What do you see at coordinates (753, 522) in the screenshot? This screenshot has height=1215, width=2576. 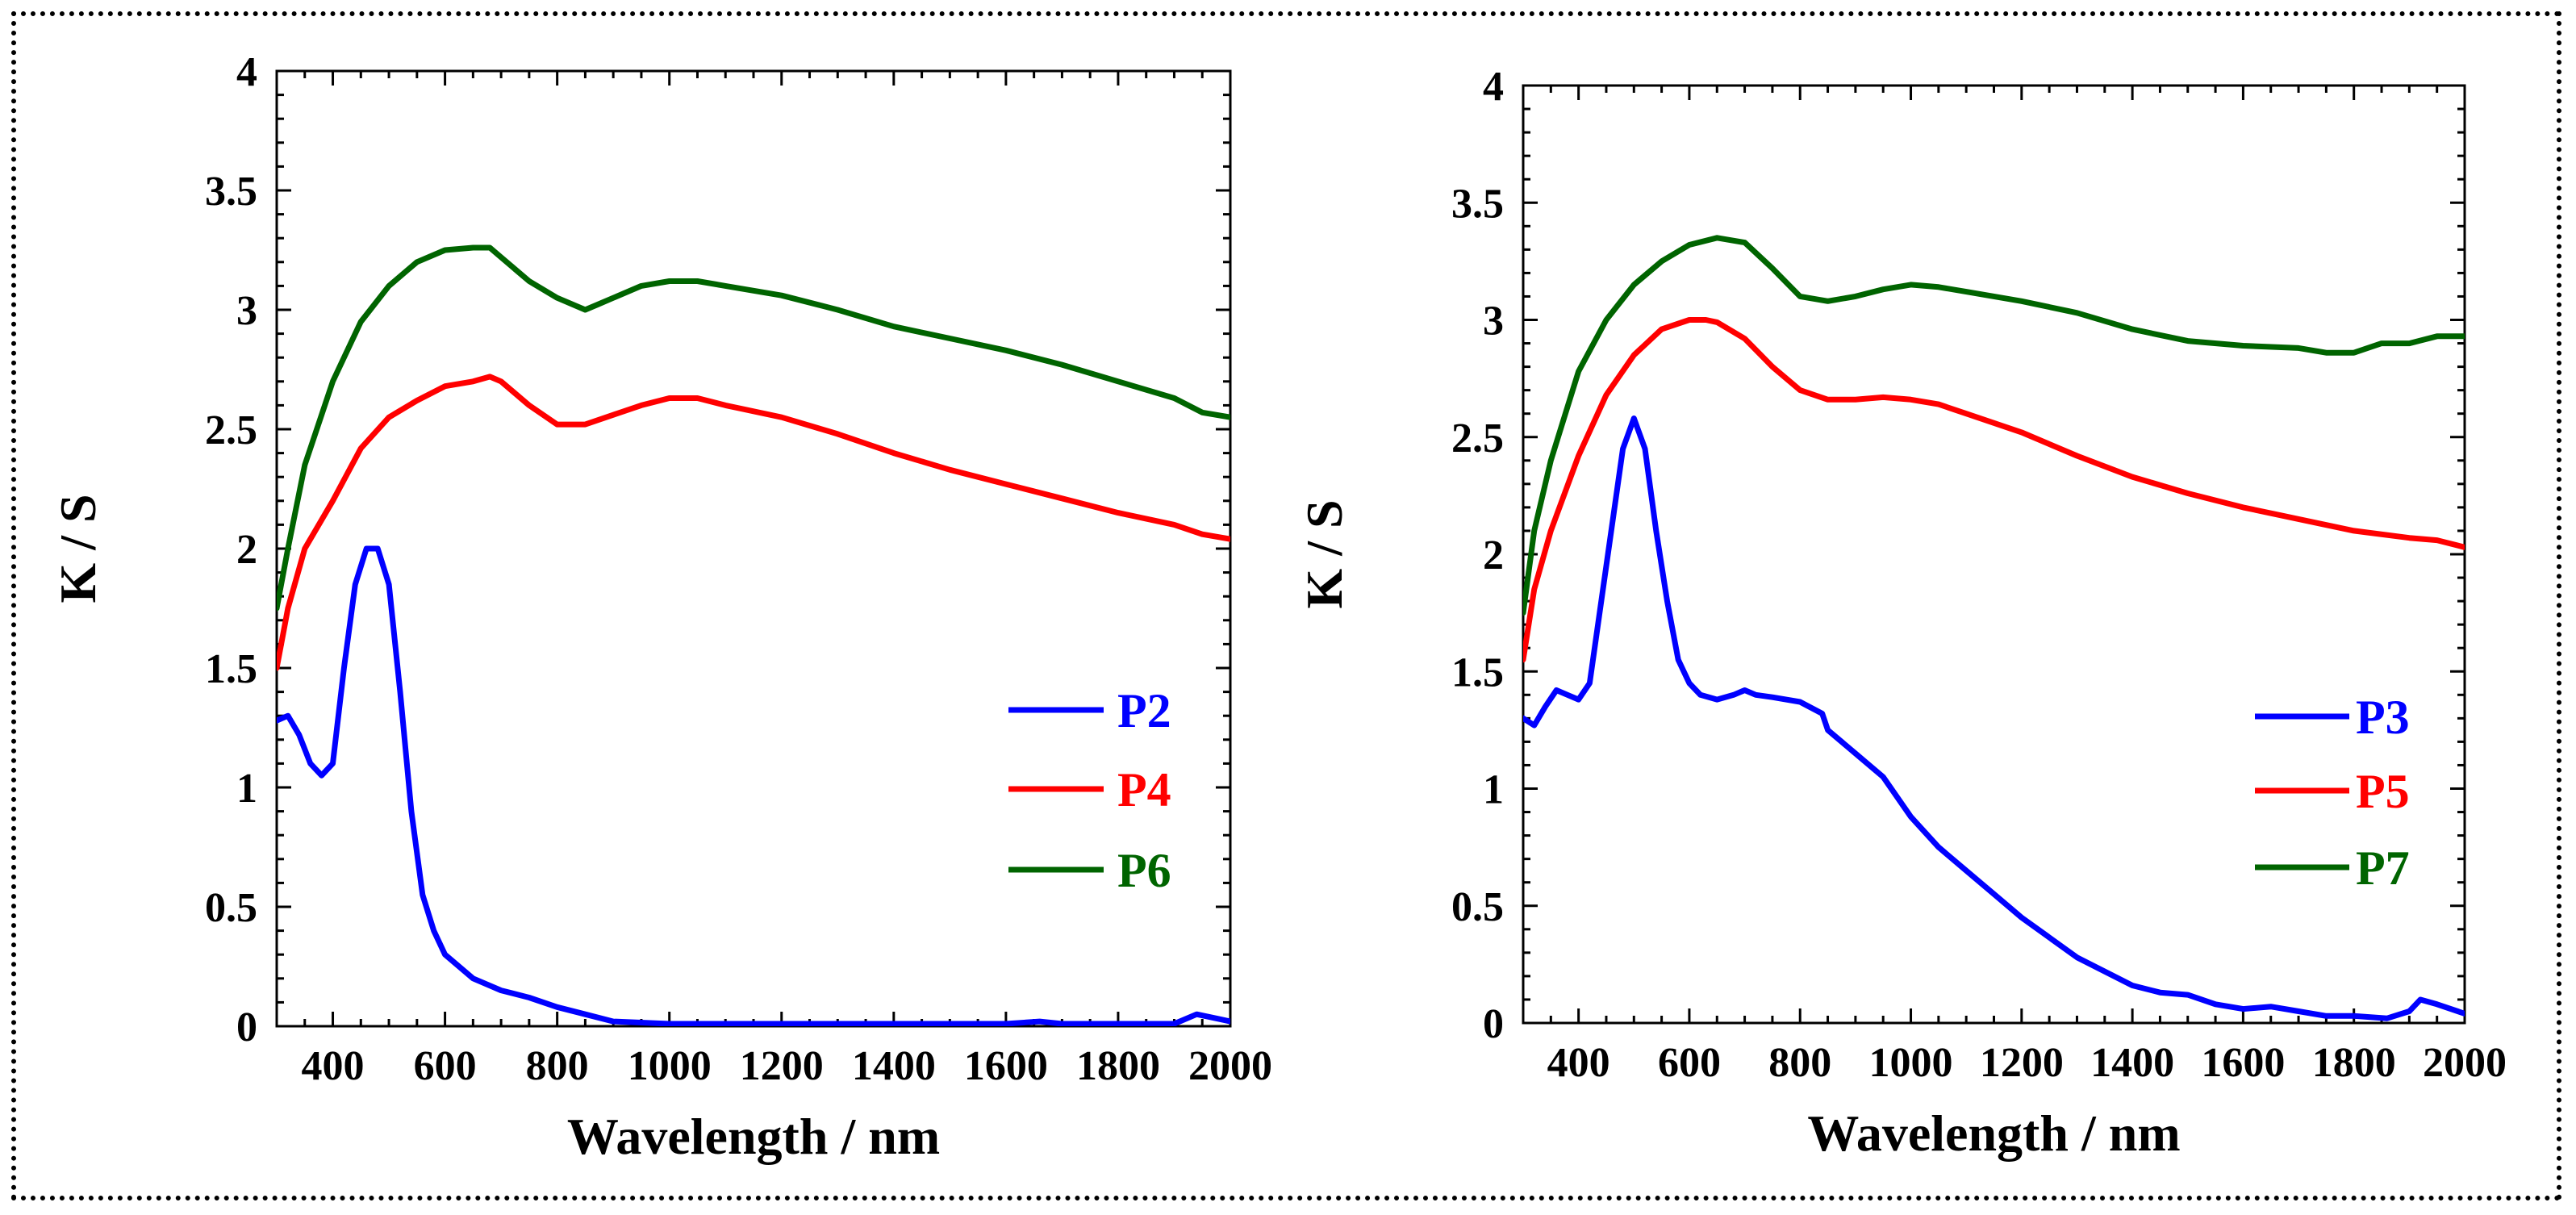 I see `series-line-p4` at bounding box center [753, 522].